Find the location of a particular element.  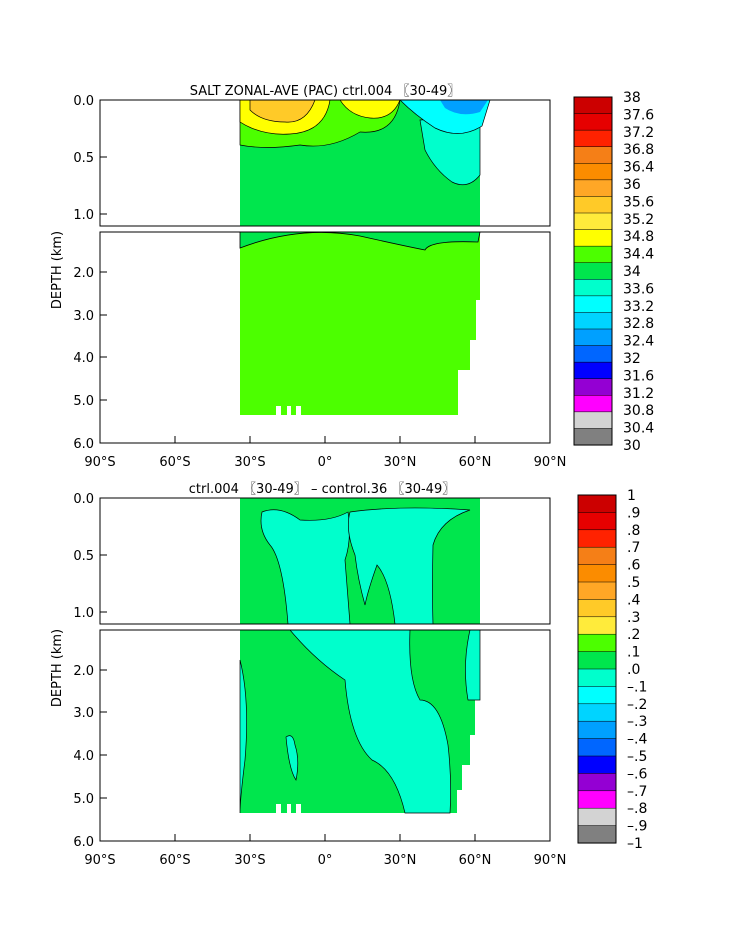

colorbar-label: –.8 is located at coordinates (637, 809).